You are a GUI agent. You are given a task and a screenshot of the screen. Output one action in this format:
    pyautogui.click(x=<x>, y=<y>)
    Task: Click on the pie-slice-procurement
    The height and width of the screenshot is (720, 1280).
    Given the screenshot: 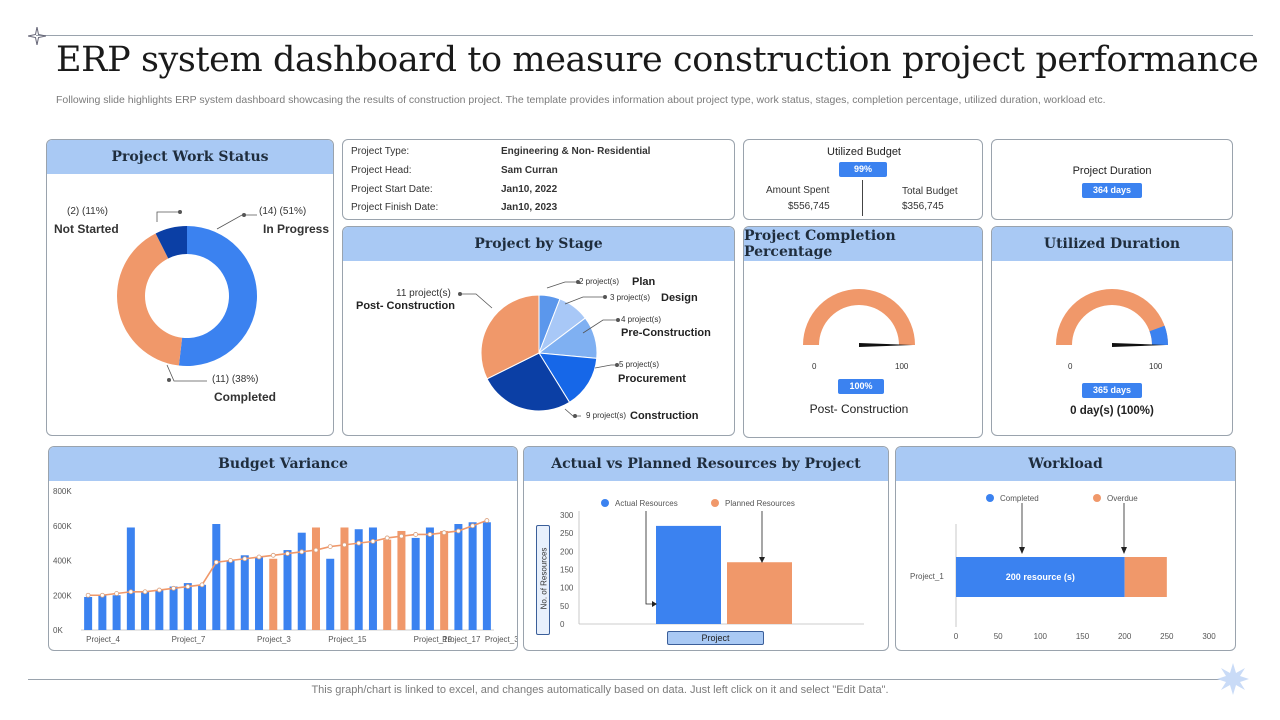 What is the action you would take?
    pyautogui.click(x=568, y=378)
    